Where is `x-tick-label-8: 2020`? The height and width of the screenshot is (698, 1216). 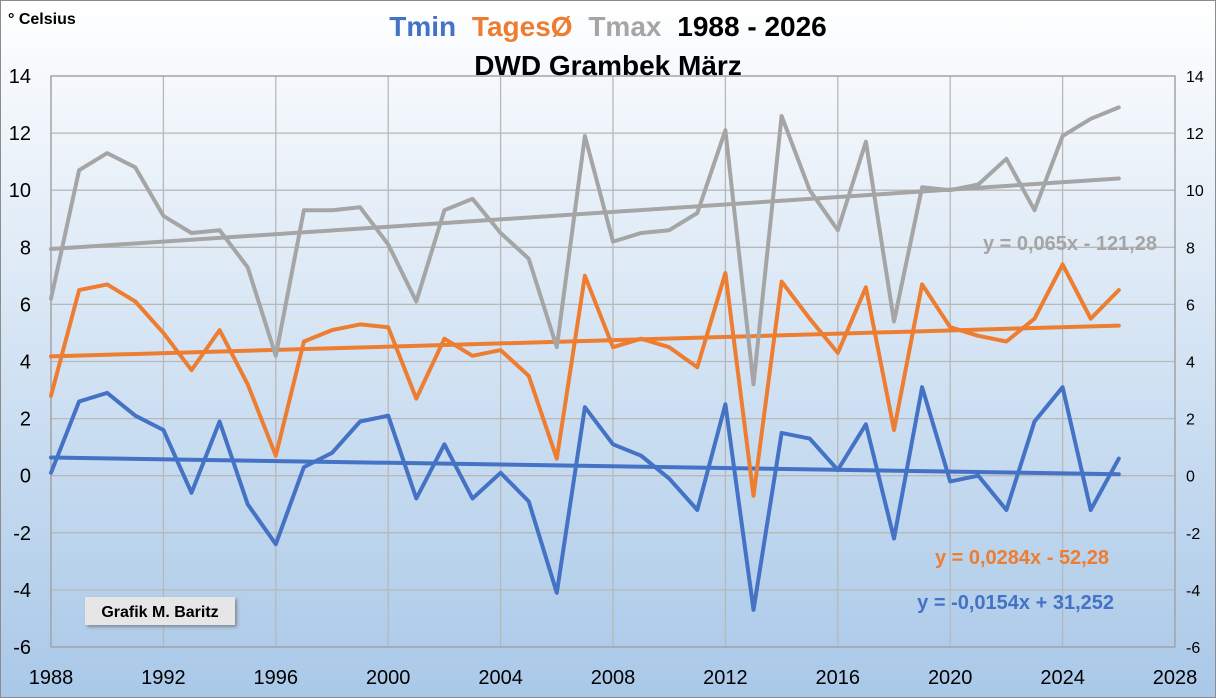
x-tick-label-8: 2020 is located at coordinates (950, 678).